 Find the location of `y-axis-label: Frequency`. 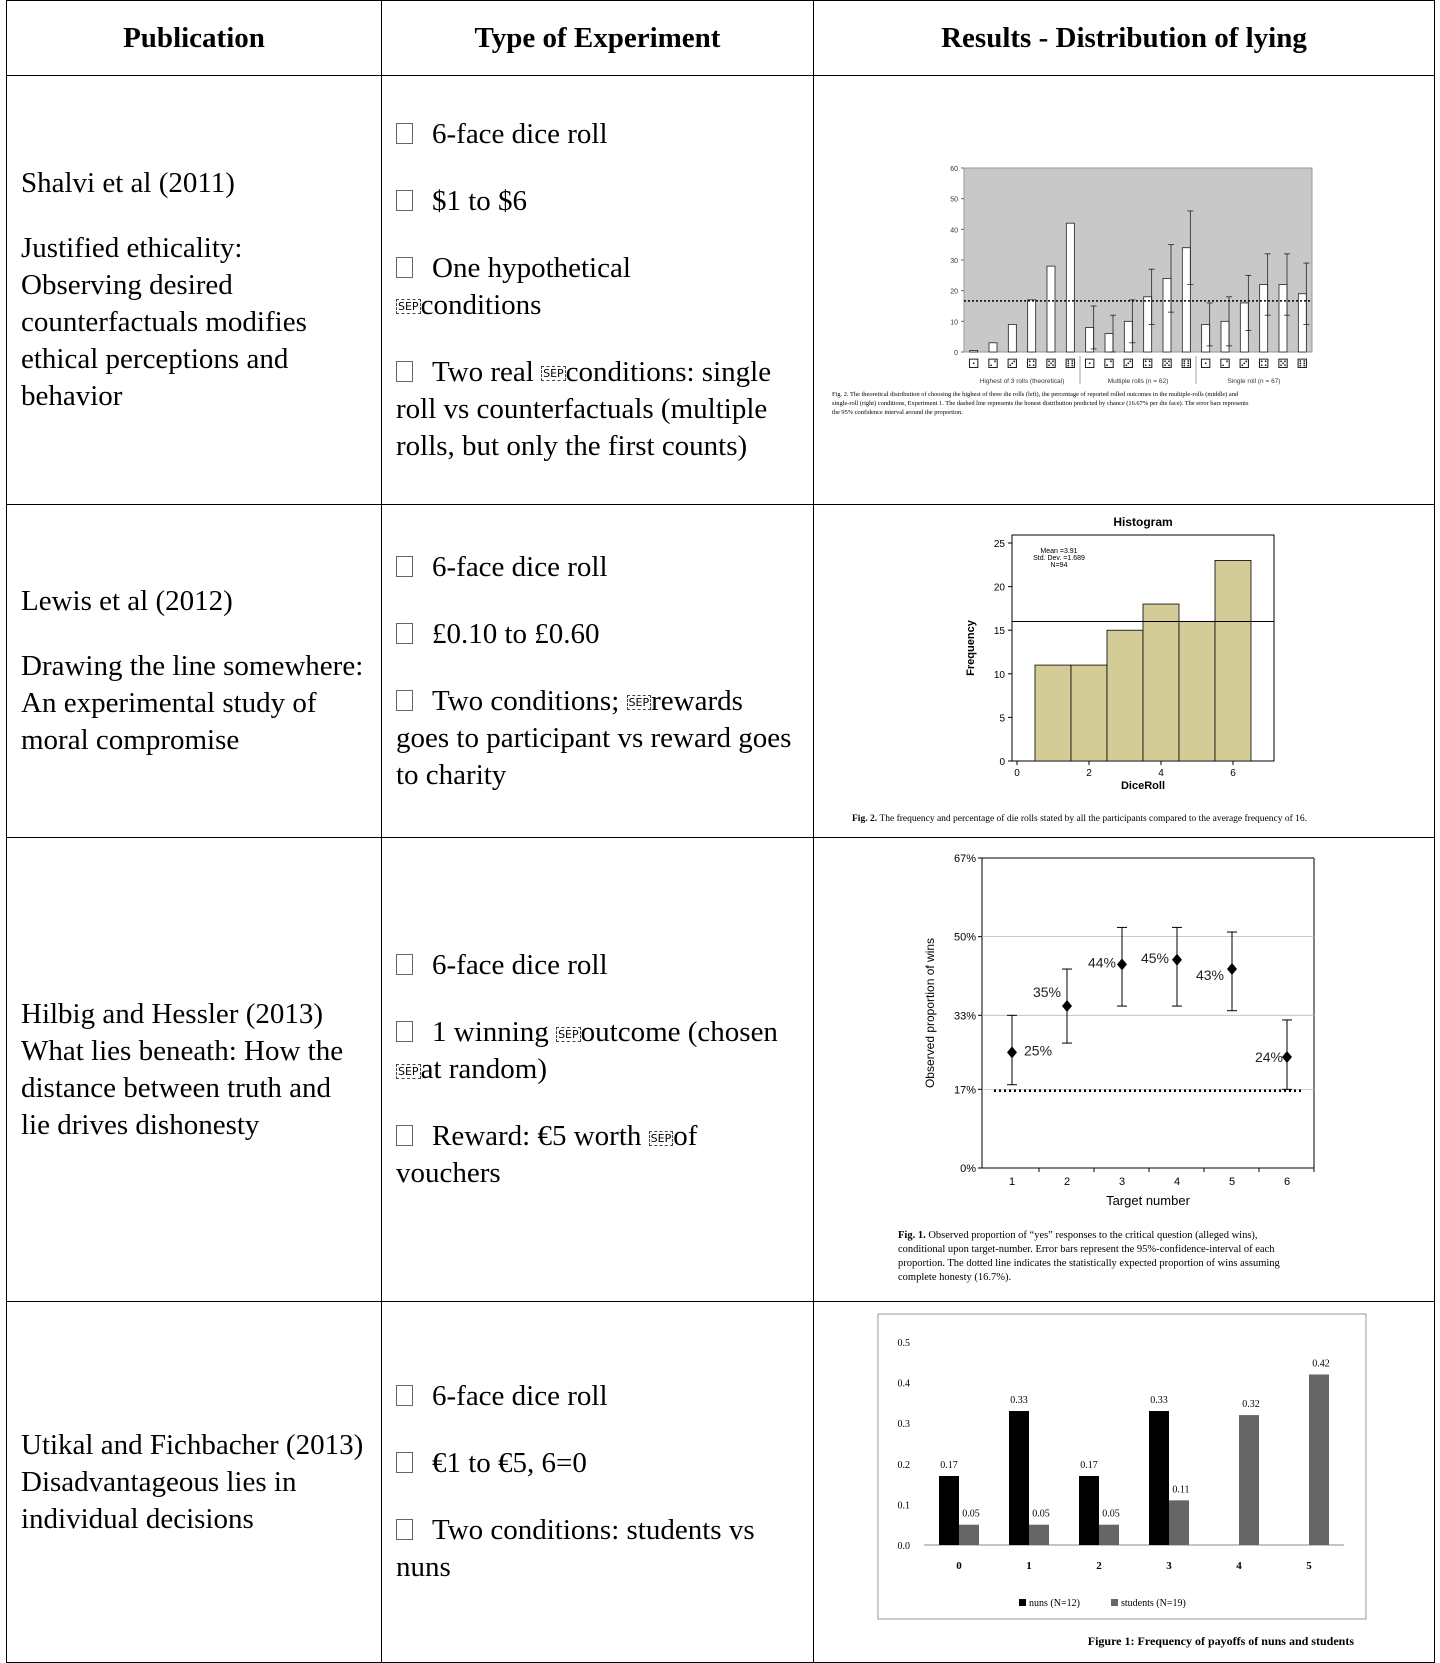

y-axis-label: Frequency is located at coordinates (971, 647).